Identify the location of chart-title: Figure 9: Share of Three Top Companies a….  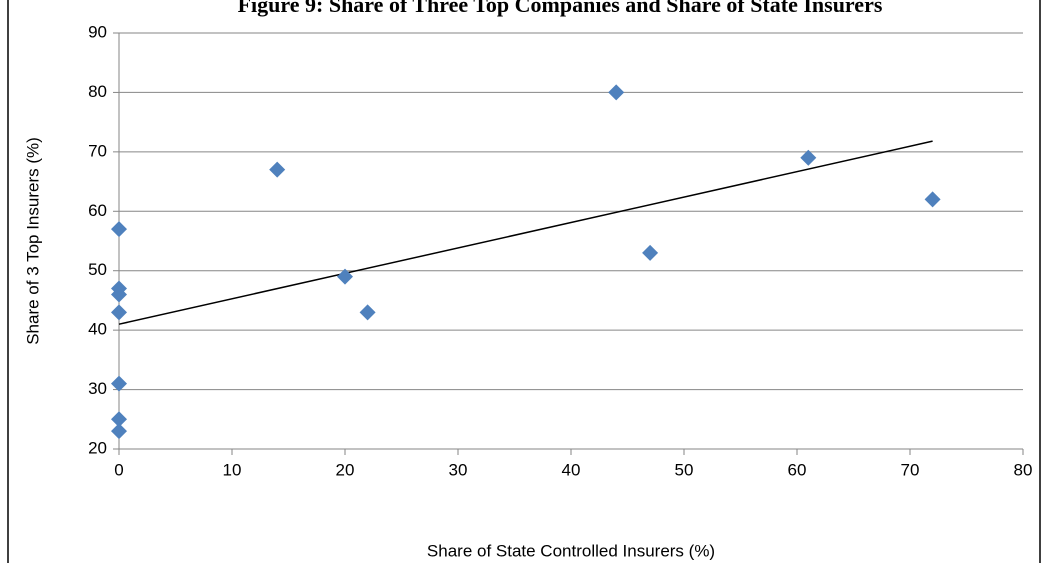
(560, 8).